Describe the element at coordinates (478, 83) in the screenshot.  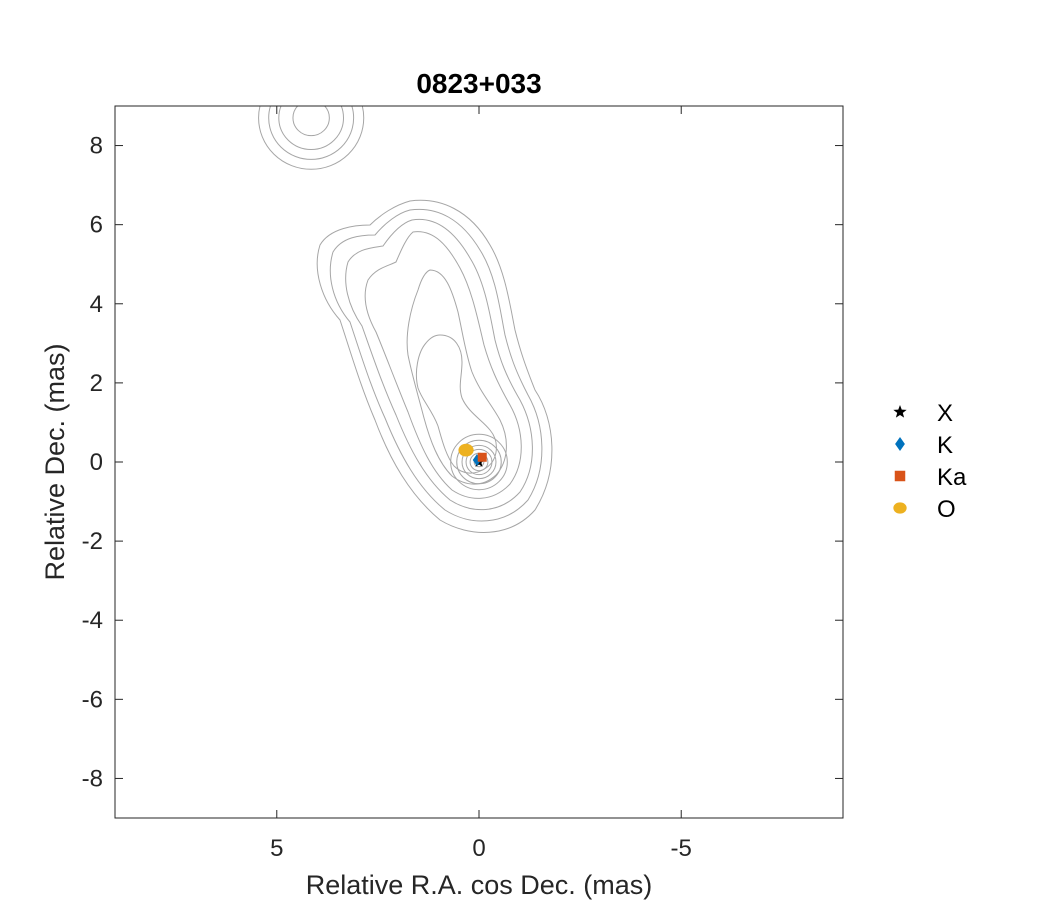
I see `chart-title: 0823+033` at that location.